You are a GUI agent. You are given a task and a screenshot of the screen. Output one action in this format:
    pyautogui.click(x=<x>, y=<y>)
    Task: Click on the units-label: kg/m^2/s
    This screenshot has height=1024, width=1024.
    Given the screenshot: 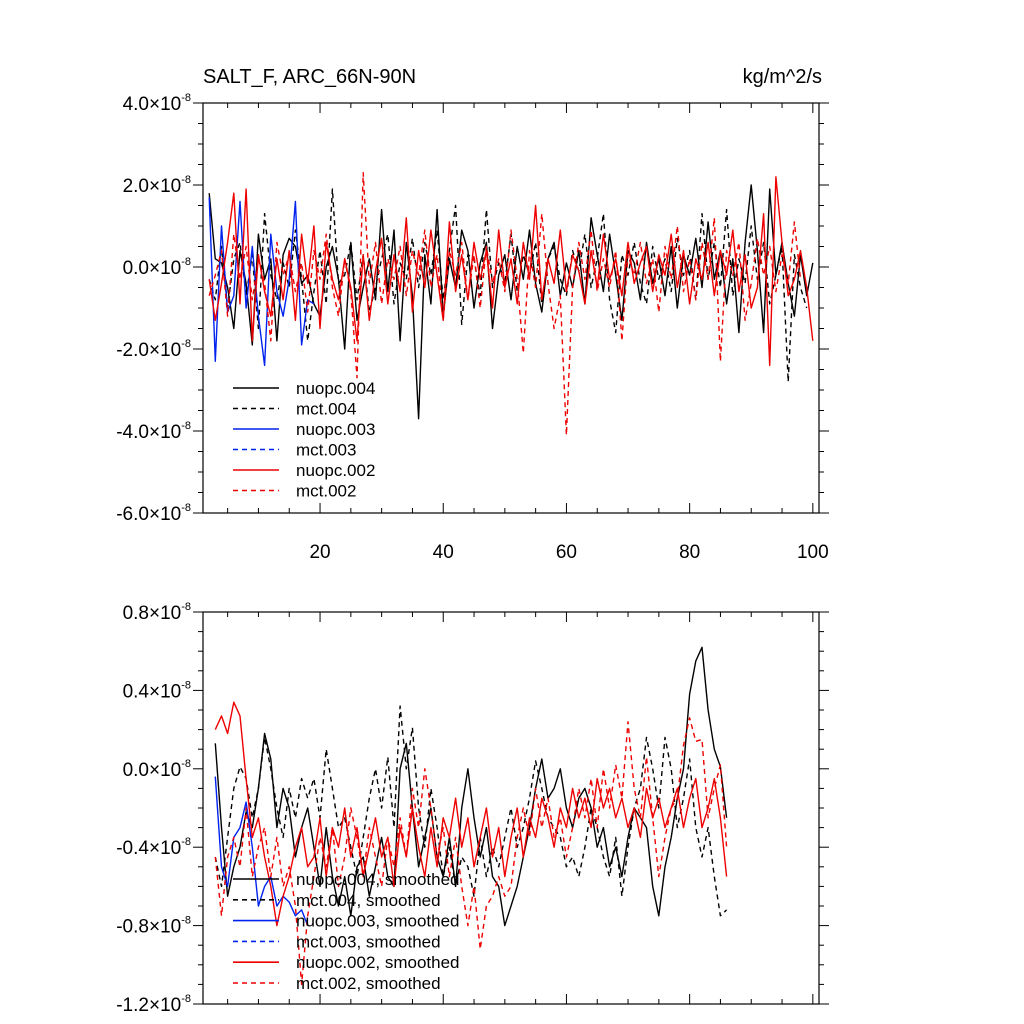 What is the action you would take?
    pyautogui.click(x=782, y=77)
    